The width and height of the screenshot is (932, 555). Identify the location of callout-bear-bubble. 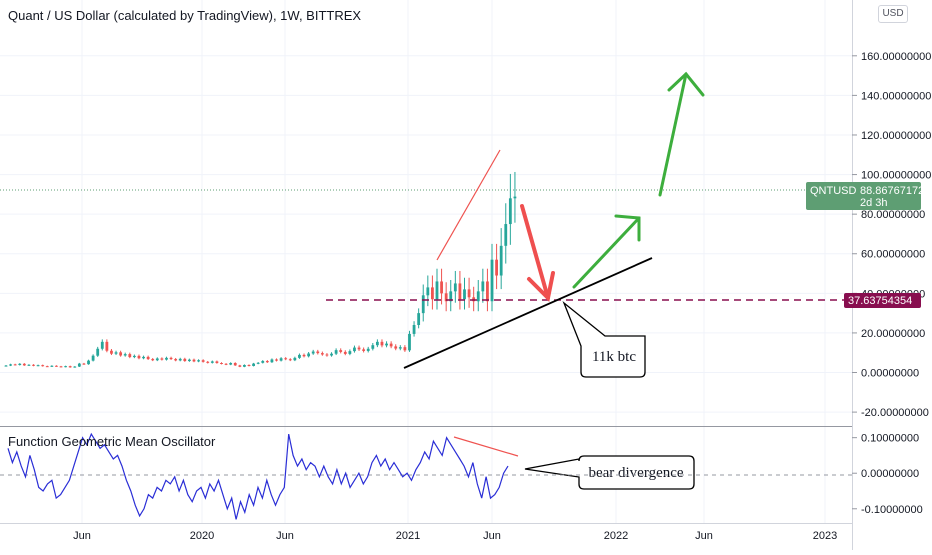
(609, 472).